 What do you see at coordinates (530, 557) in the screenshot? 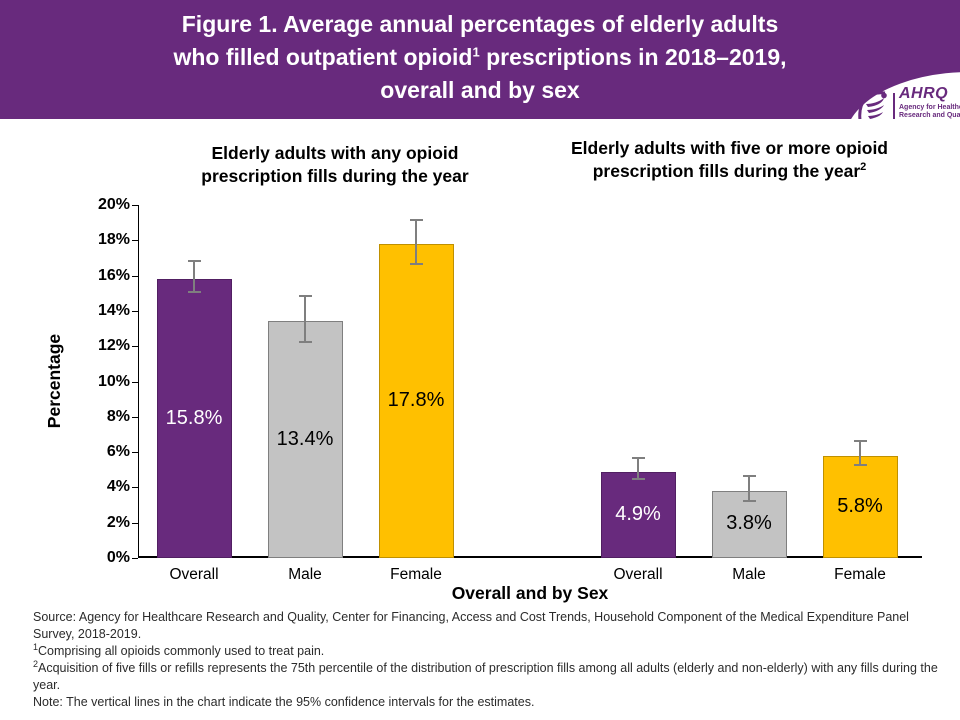
I see `x-axis-line` at bounding box center [530, 557].